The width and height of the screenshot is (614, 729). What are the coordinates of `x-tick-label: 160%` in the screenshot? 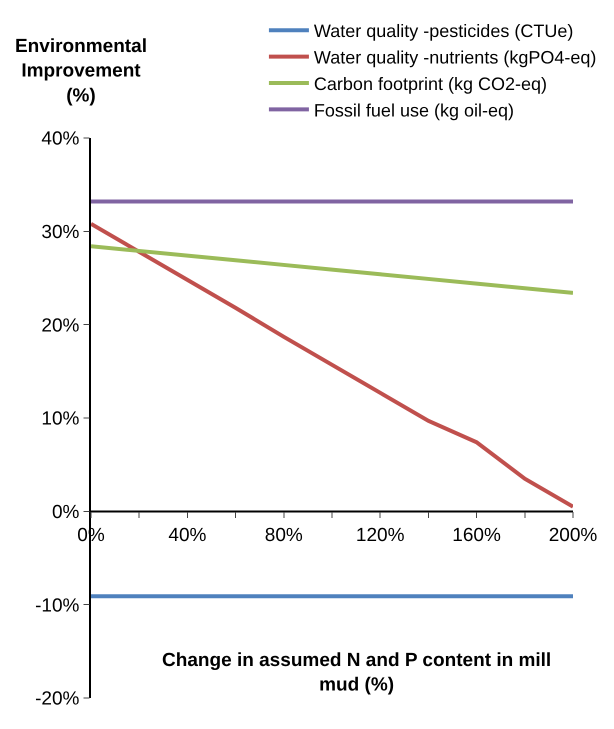 It's located at (476, 535).